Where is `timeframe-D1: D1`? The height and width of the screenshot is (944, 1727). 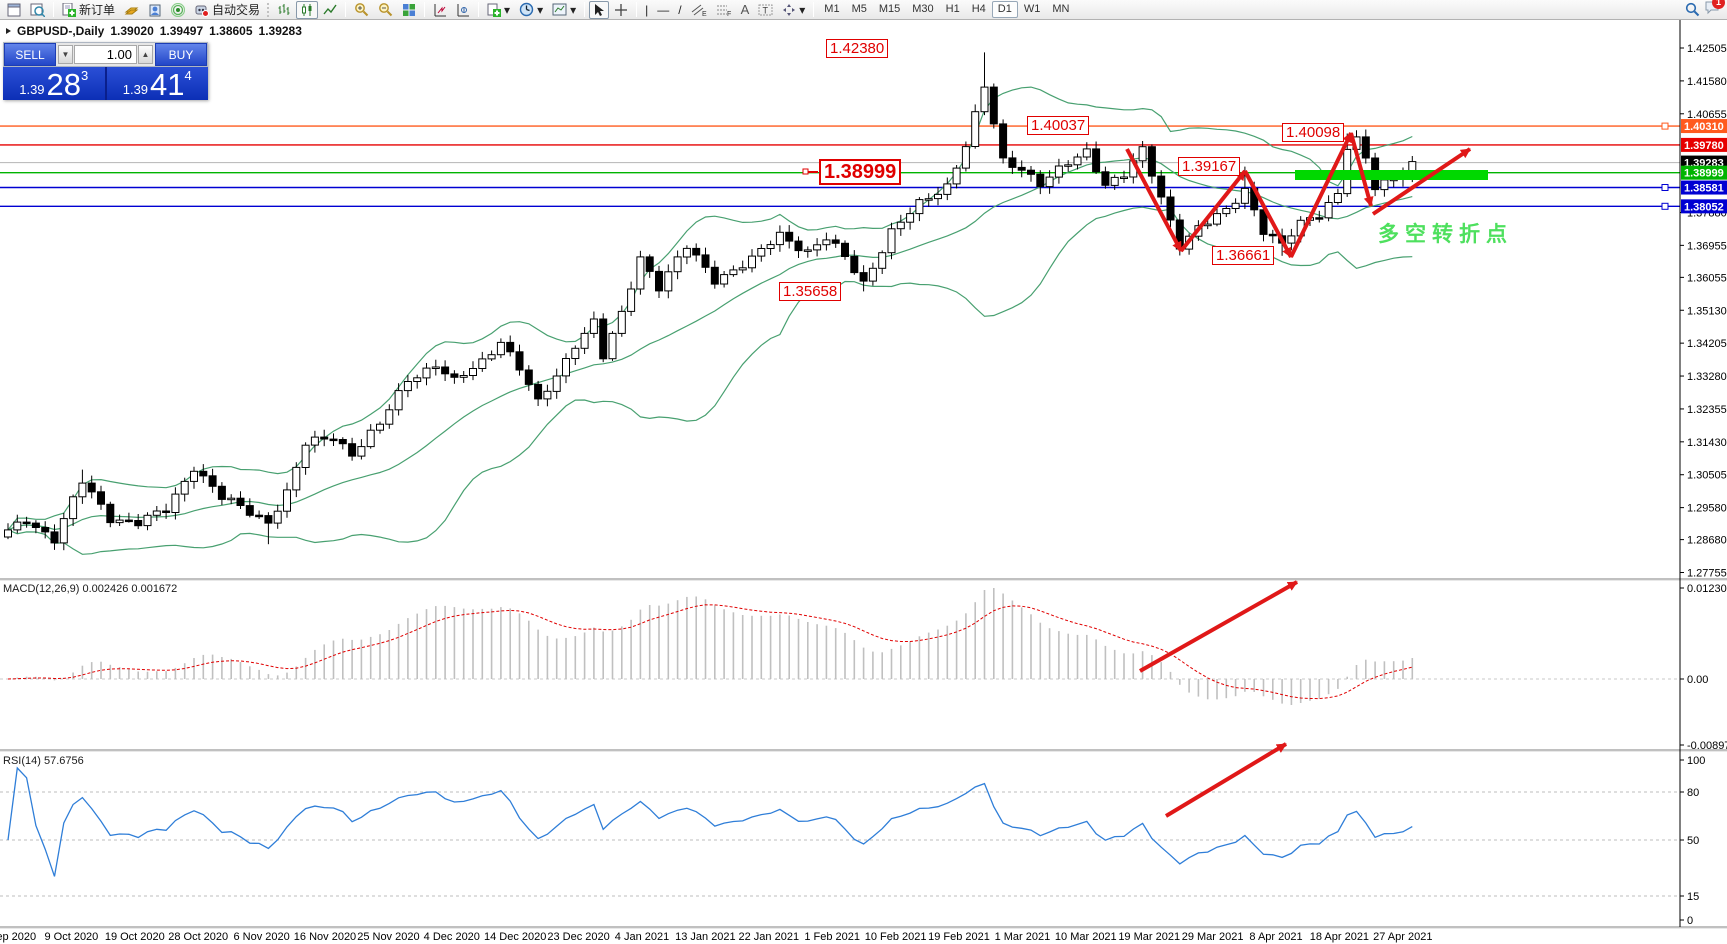 timeframe-D1: D1 is located at coordinates (1004, 9).